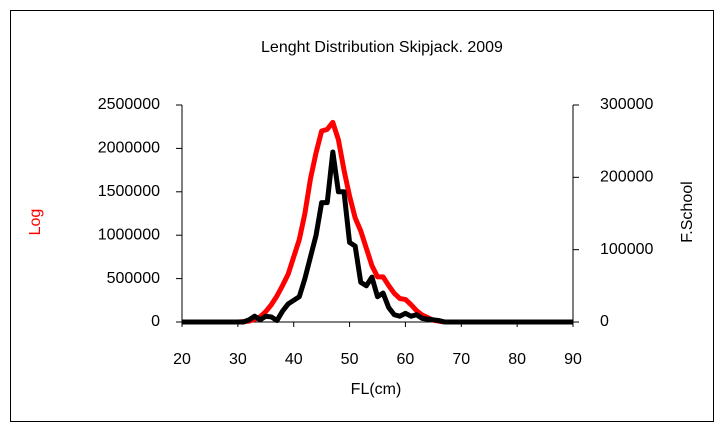 The image size is (724, 430). I want to click on y2-tick-label: 300000, so click(626, 104).